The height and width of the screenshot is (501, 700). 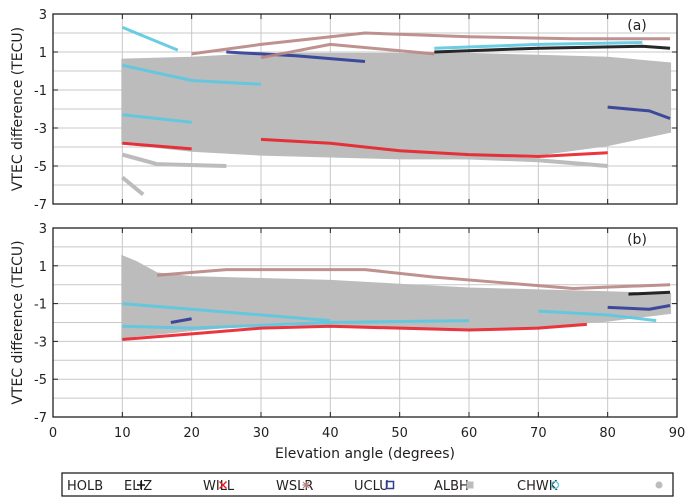 What do you see at coordinates (659, 485) in the screenshot?
I see `legend-marker-chwk-circle-icon` at bounding box center [659, 485].